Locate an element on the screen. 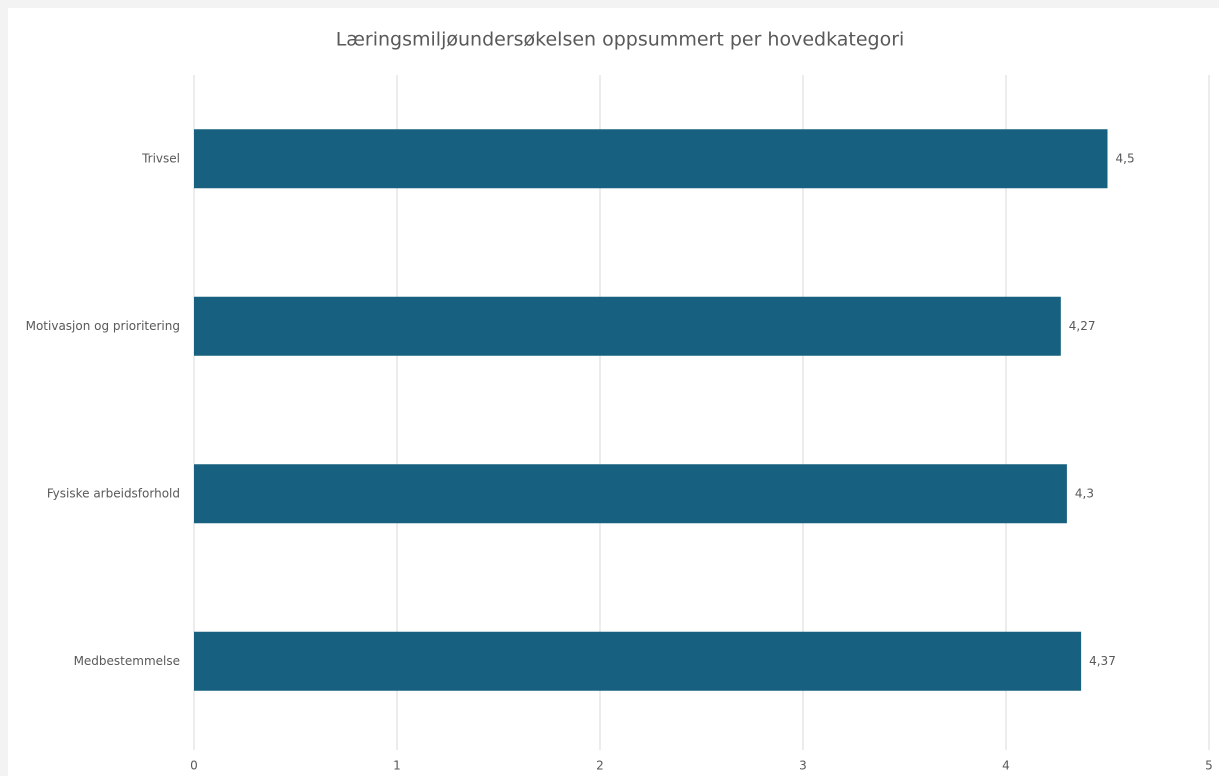  x-tick-label: 4 is located at coordinates (1006, 766).